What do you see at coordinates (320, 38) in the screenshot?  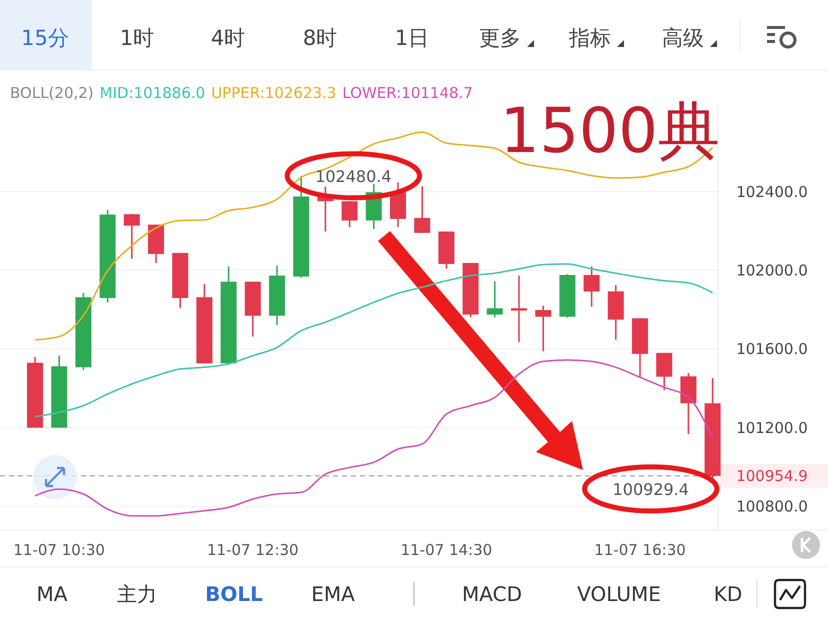 I see `text: 8时` at bounding box center [320, 38].